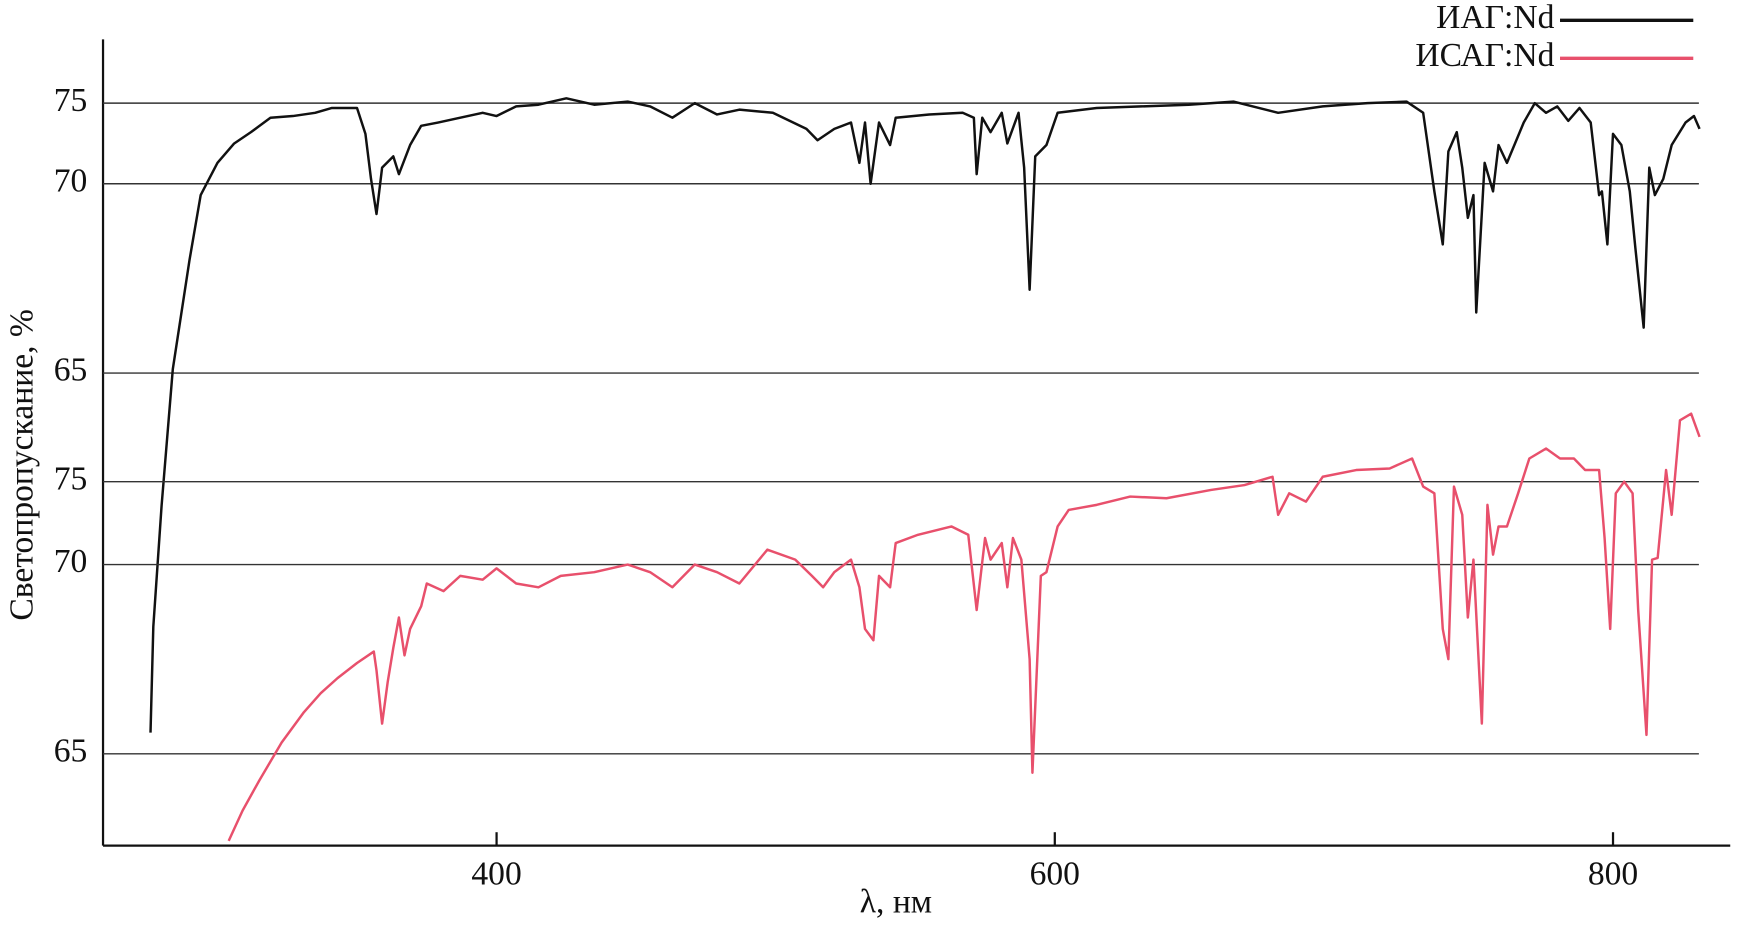  What do you see at coordinates (496, 874) in the screenshot?
I see `x-tick-label: 400` at bounding box center [496, 874].